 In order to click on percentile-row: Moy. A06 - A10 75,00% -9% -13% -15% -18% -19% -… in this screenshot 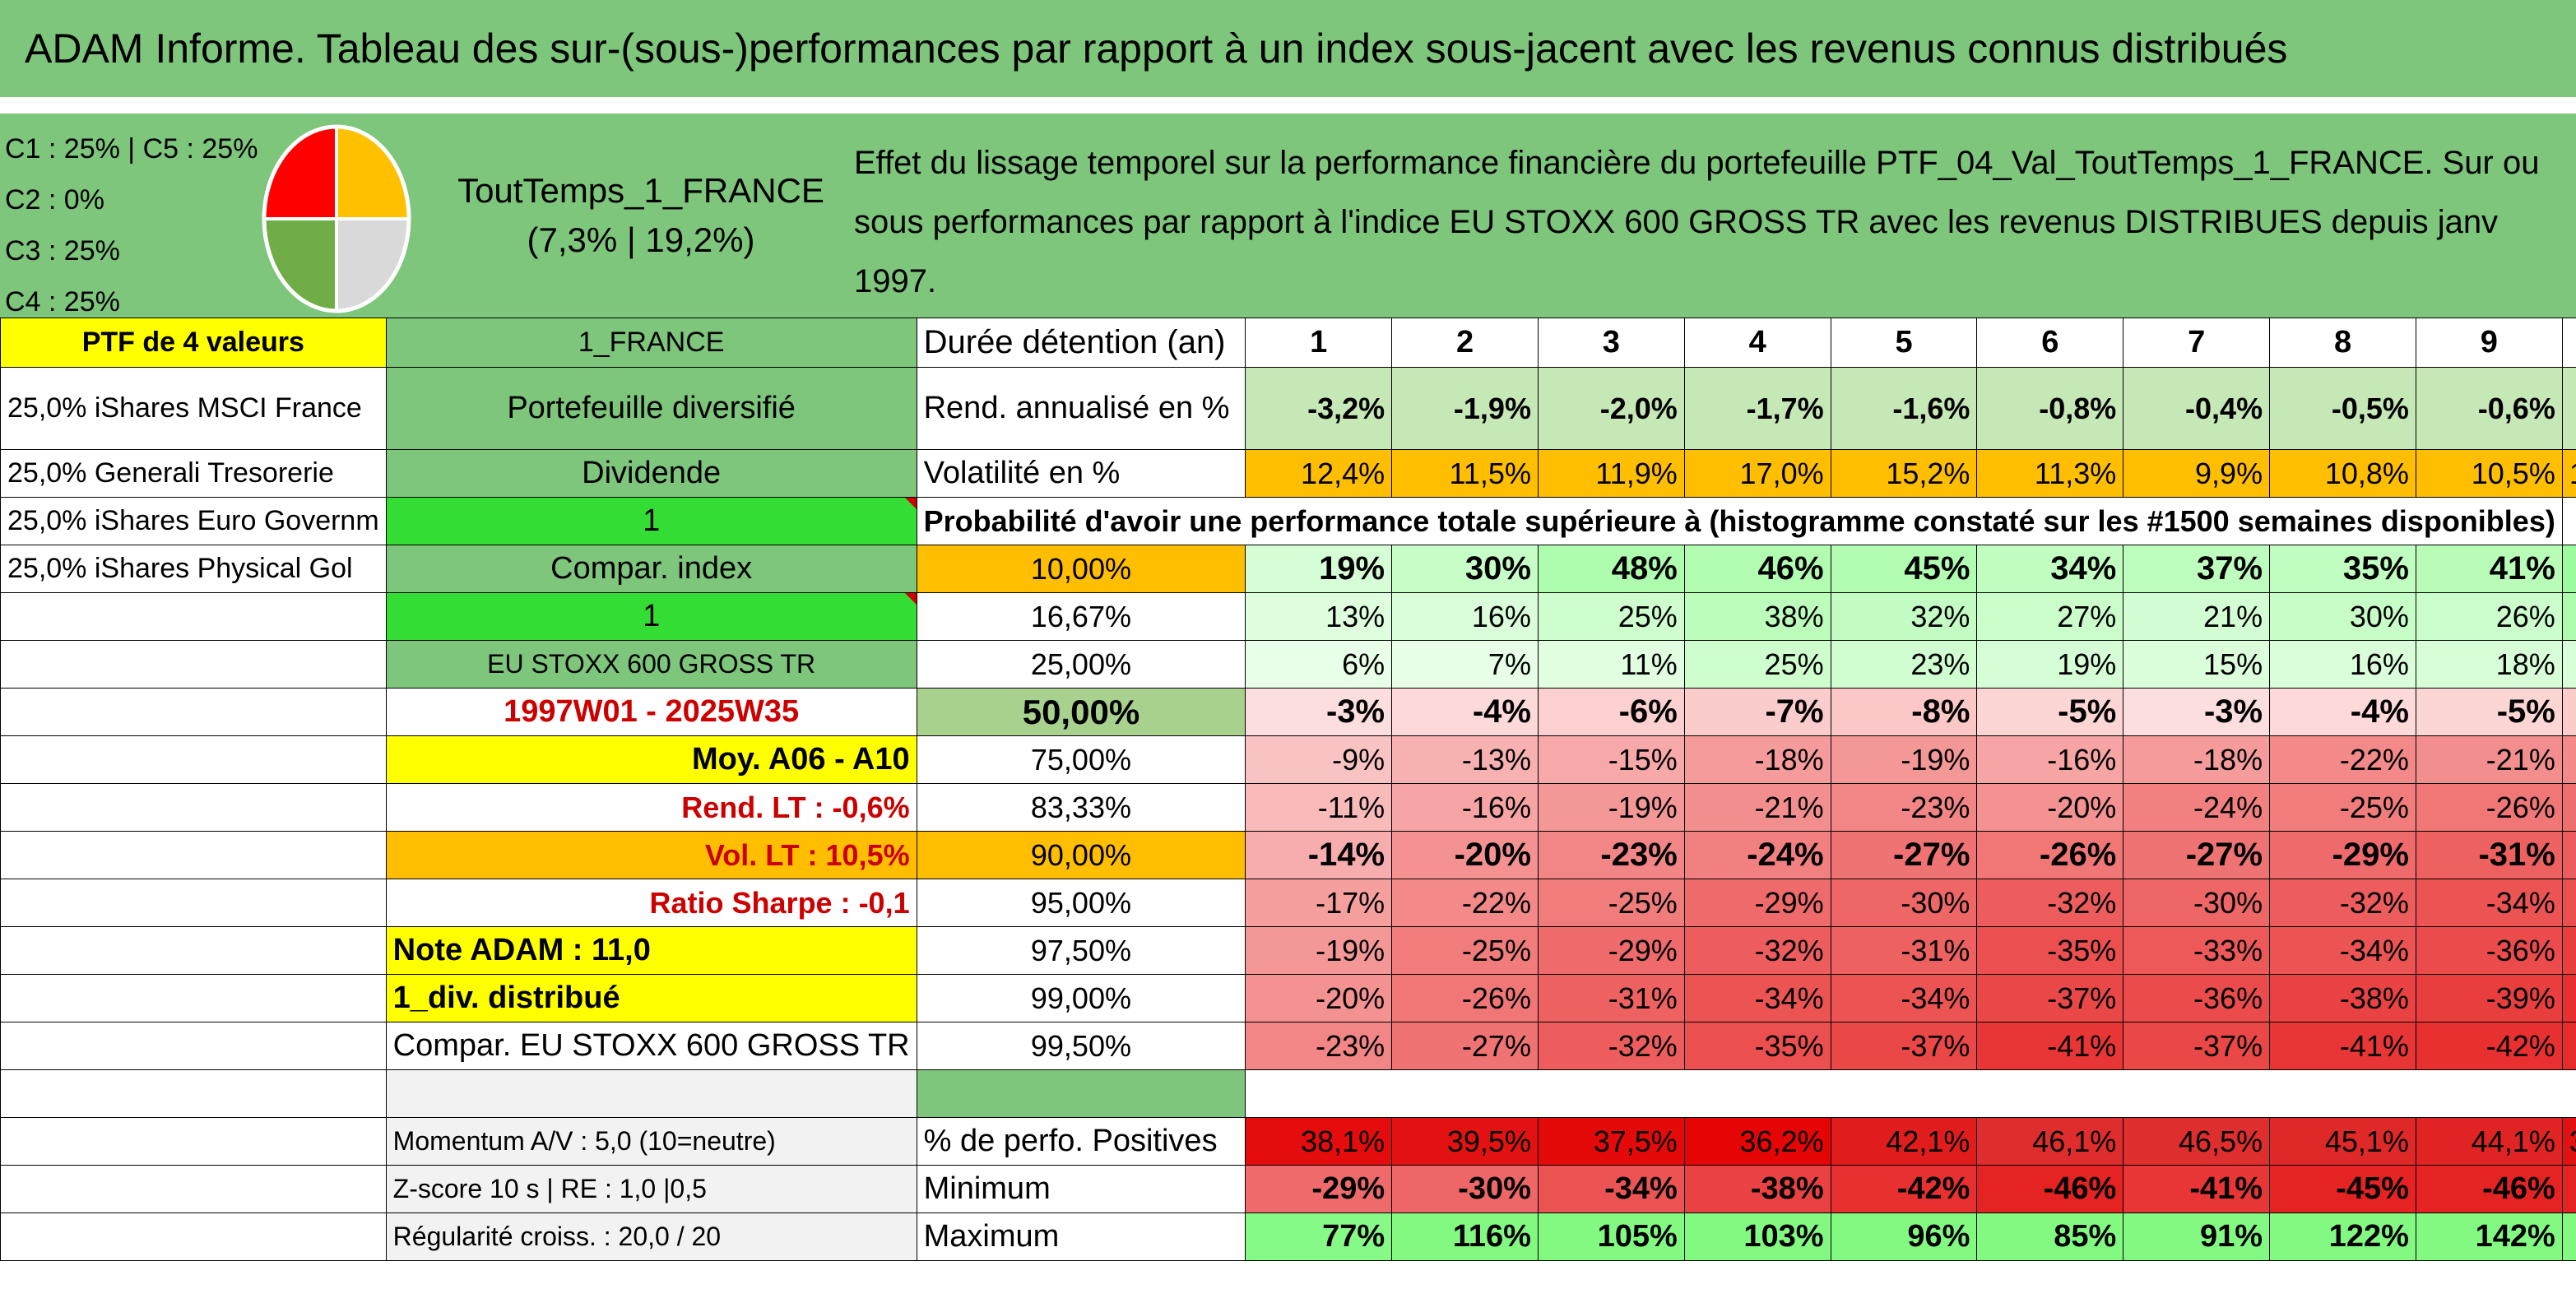, I will do `click(1288, 759)`.